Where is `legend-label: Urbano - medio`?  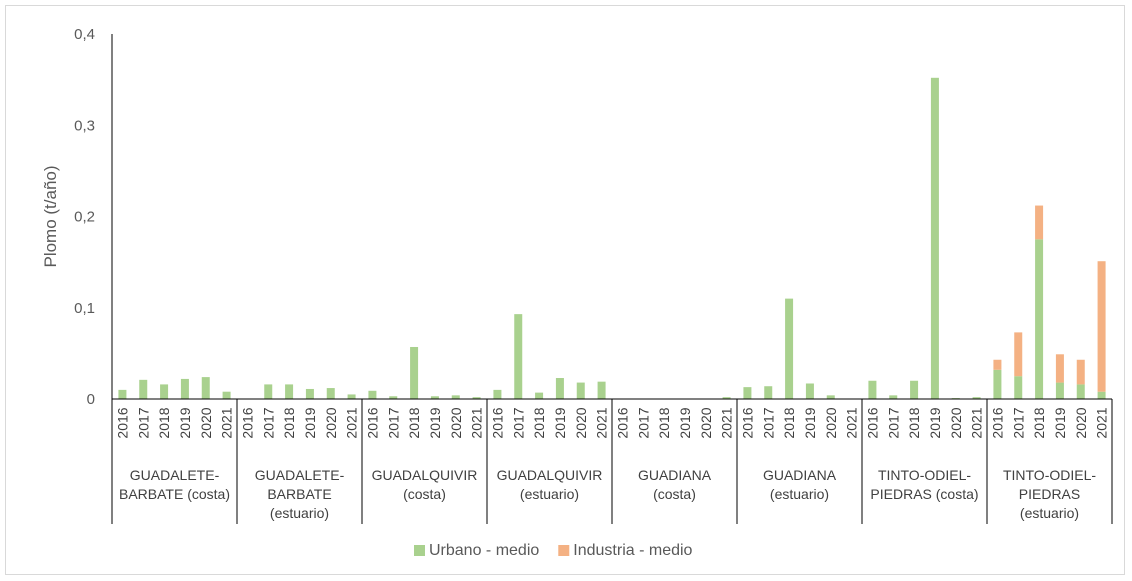 legend-label: Urbano - medio is located at coordinates (484, 550).